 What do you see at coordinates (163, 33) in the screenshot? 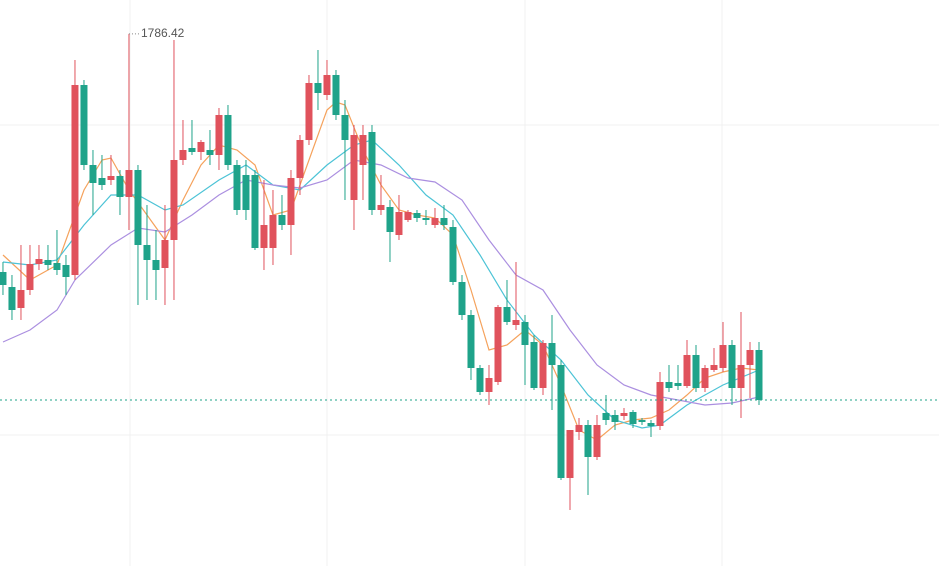
I see `high-label: 1786.42` at bounding box center [163, 33].